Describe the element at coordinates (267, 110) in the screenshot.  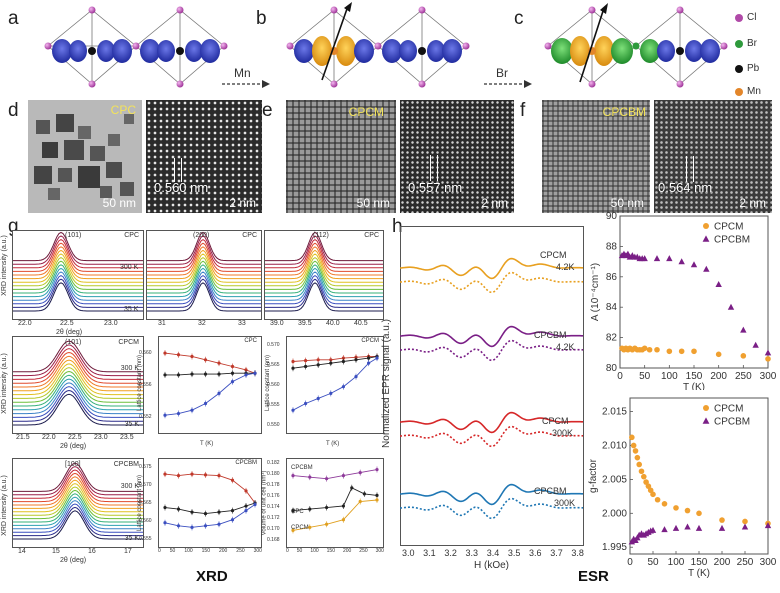
I see `panel-label-e: e` at that location.